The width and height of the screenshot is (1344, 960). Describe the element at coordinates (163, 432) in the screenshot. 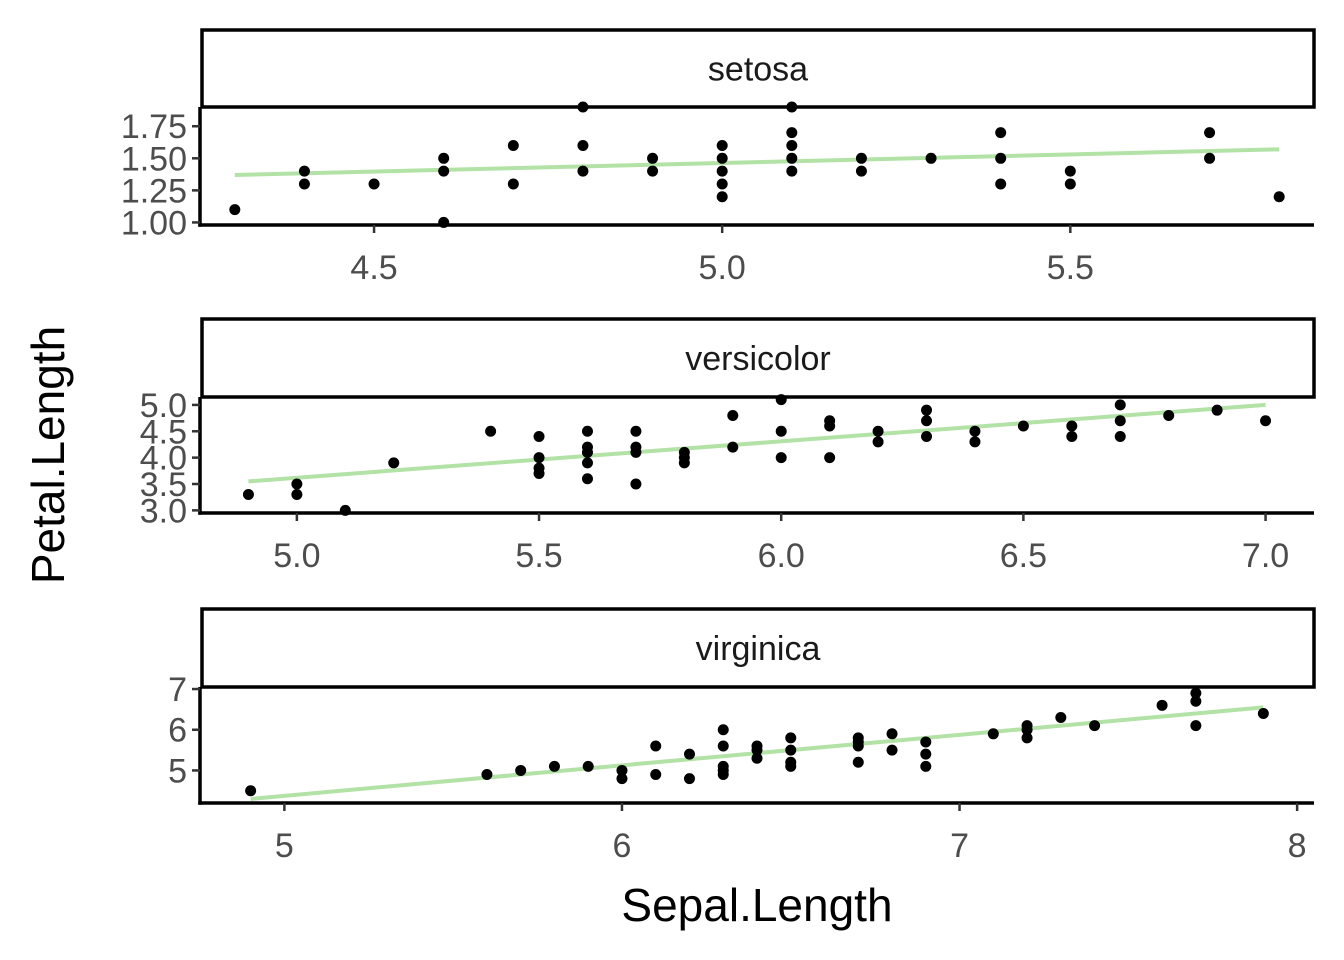

I see `y-tick-label: 4.5` at that location.